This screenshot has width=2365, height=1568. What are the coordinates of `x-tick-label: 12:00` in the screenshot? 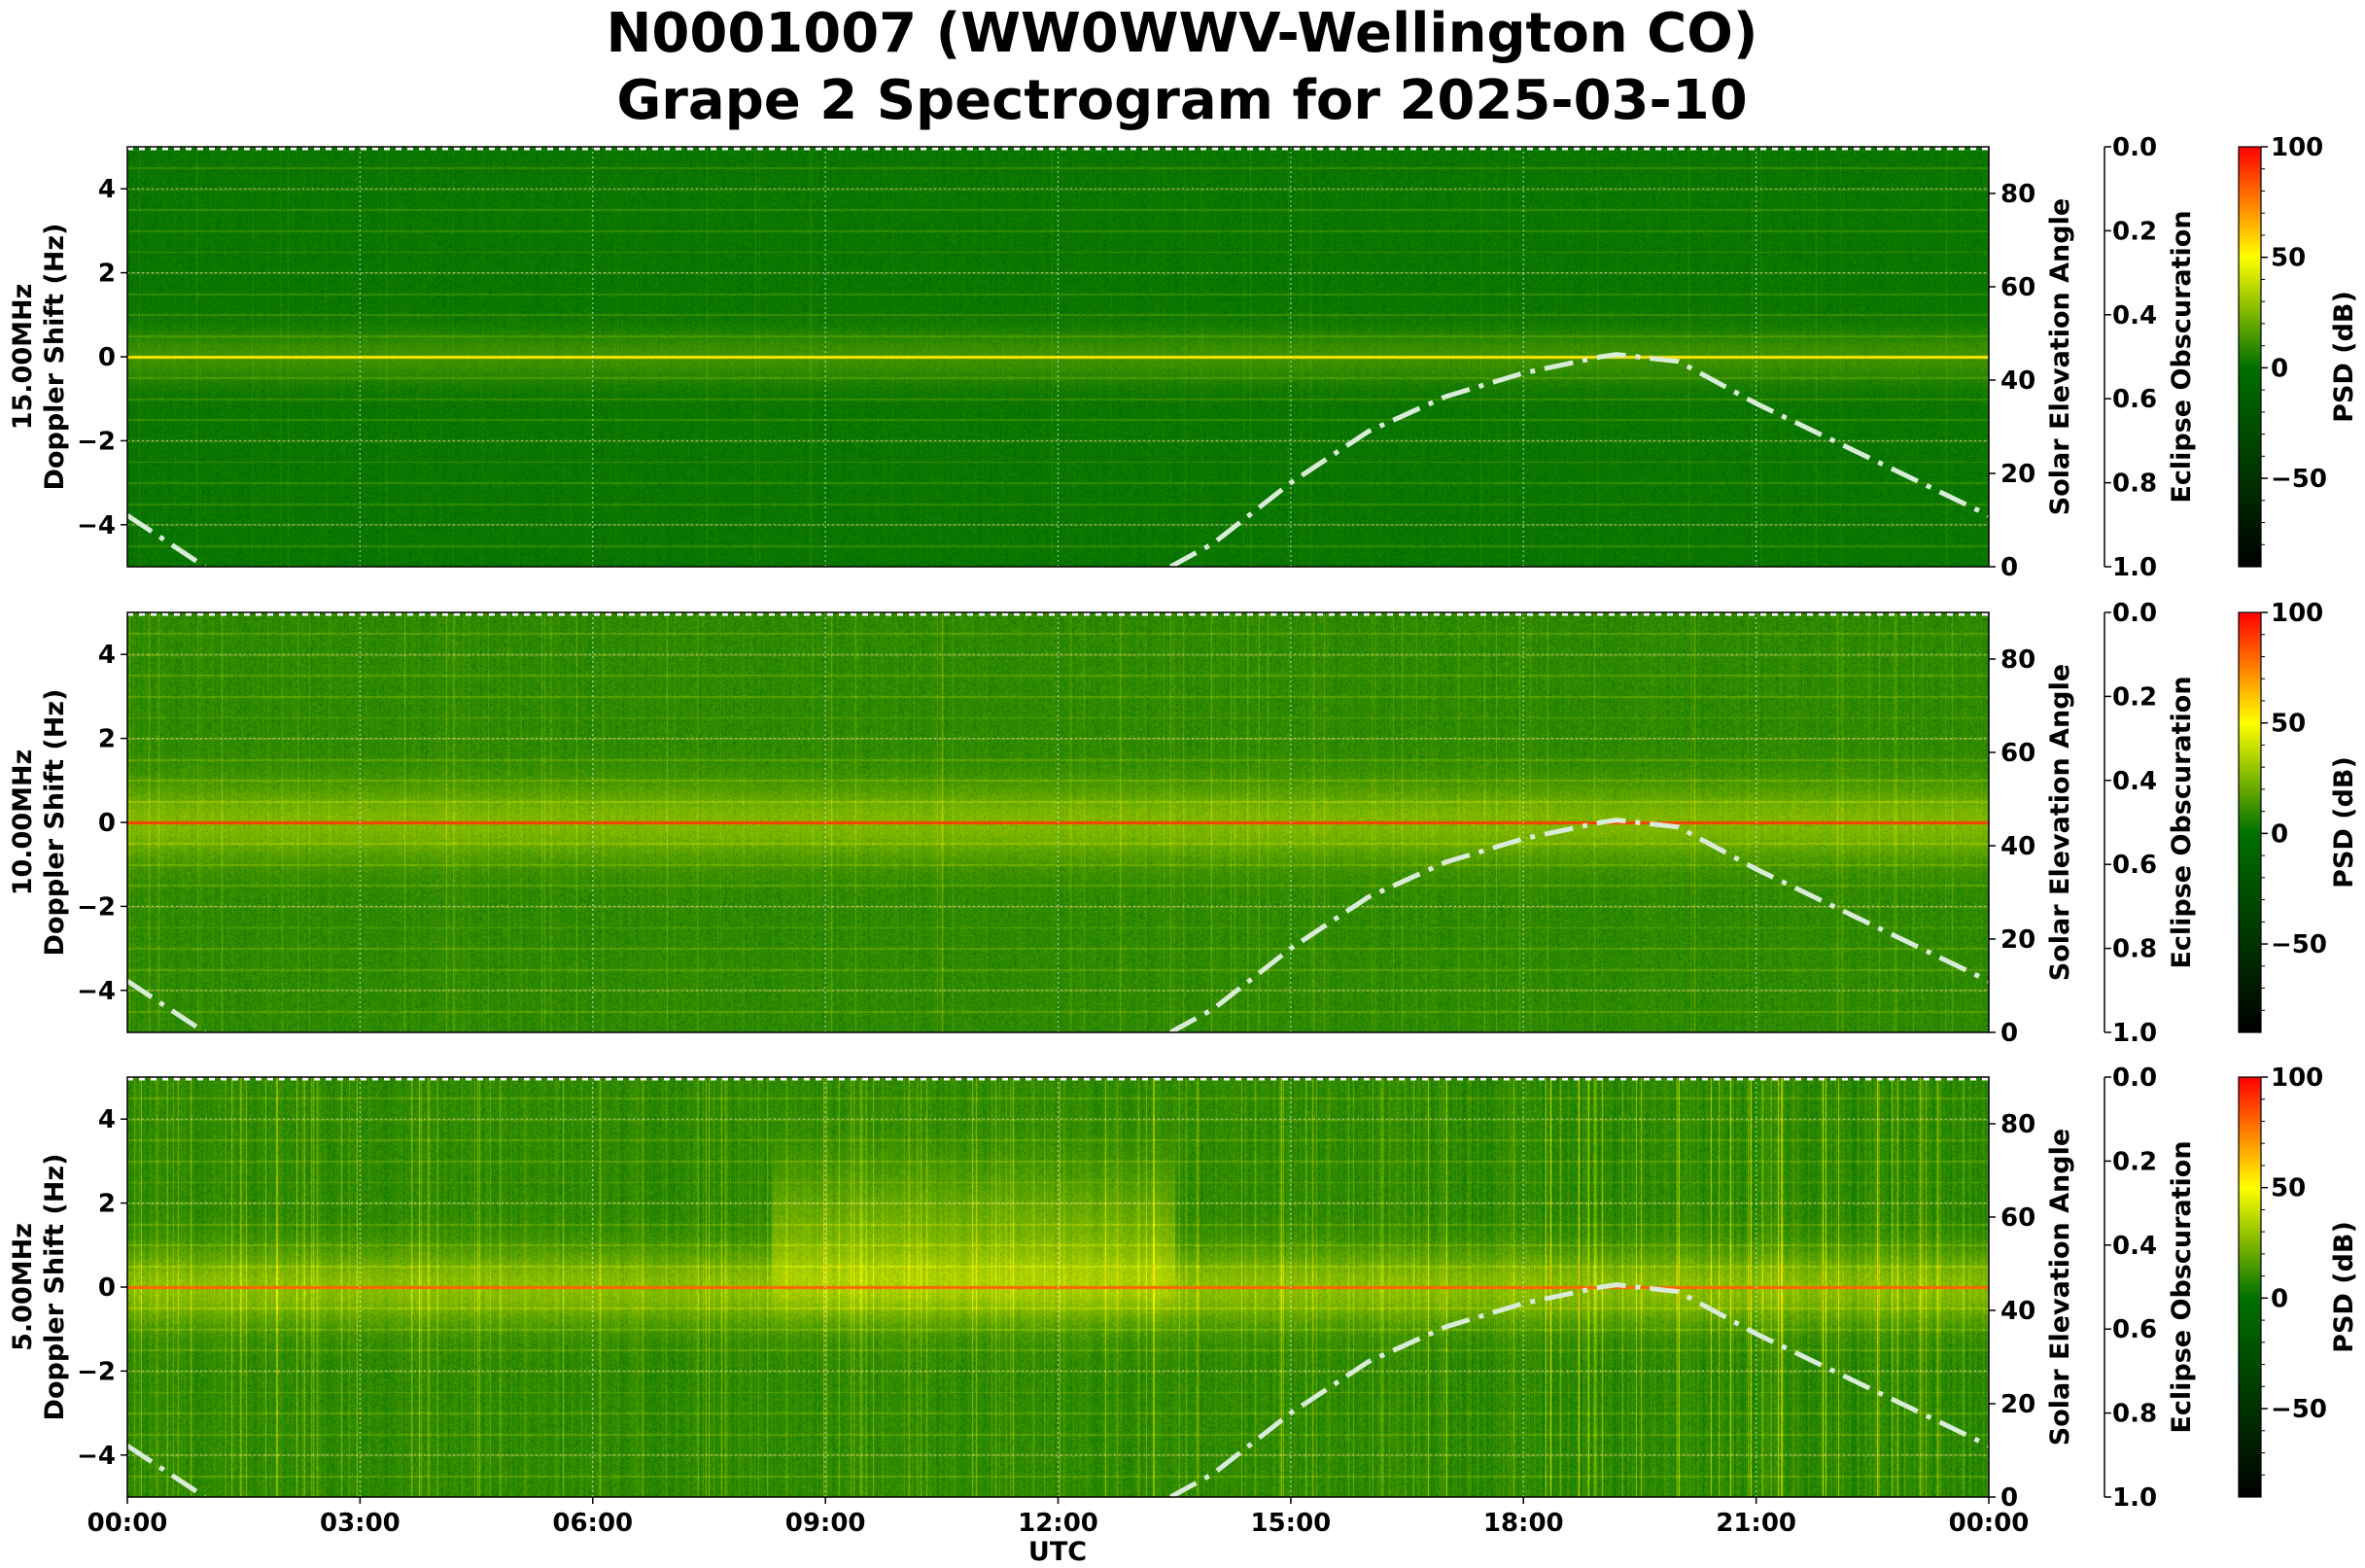 It's located at (1058, 1523).